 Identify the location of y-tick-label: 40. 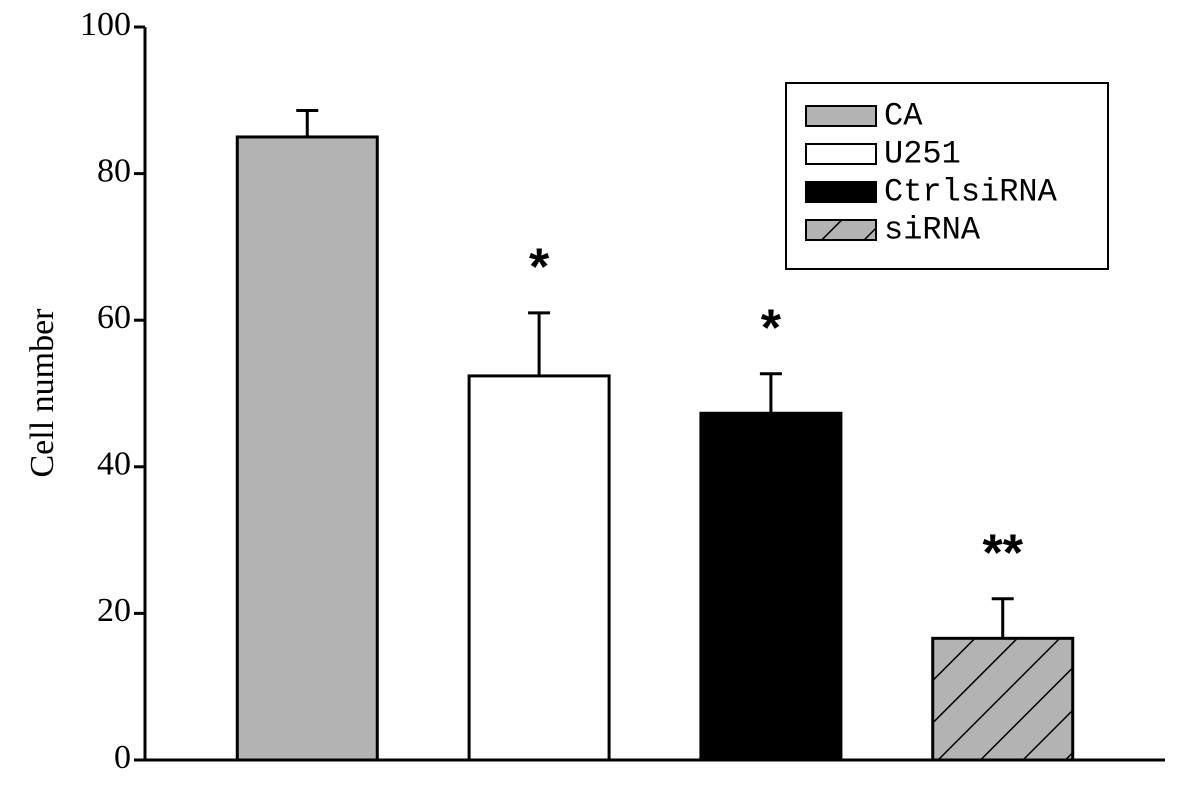
(114, 464).